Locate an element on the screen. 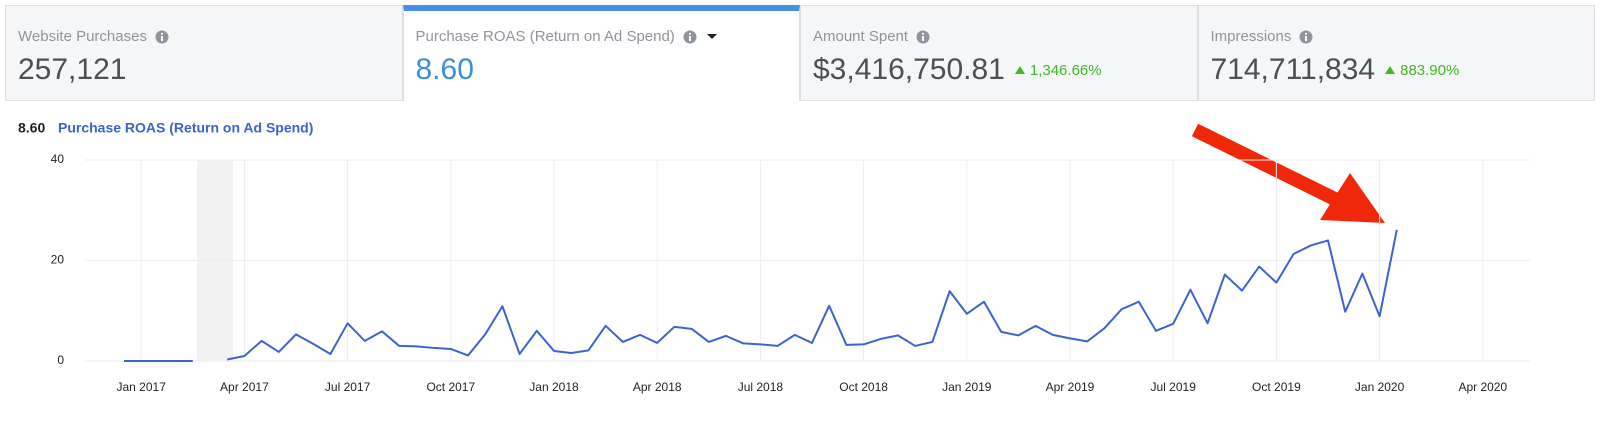 The image size is (1600, 428). metric-value-row: $3,416,750.81 1,346.66% is located at coordinates (1005, 70).